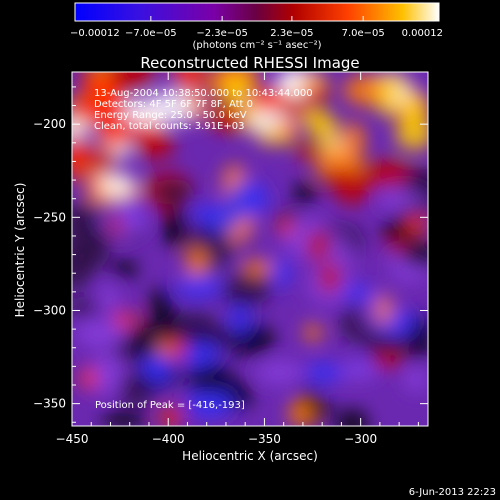 The height and width of the screenshot is (500, 500). I want to click on y-tick-label: −200, so click(49, 124).